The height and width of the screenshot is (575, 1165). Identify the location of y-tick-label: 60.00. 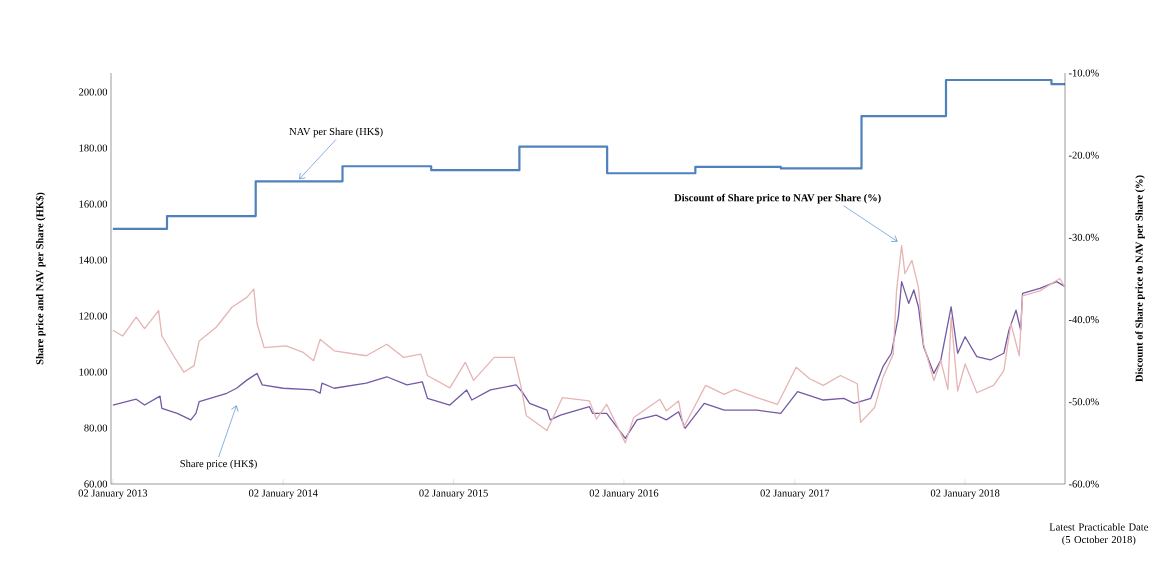
(96, 484).